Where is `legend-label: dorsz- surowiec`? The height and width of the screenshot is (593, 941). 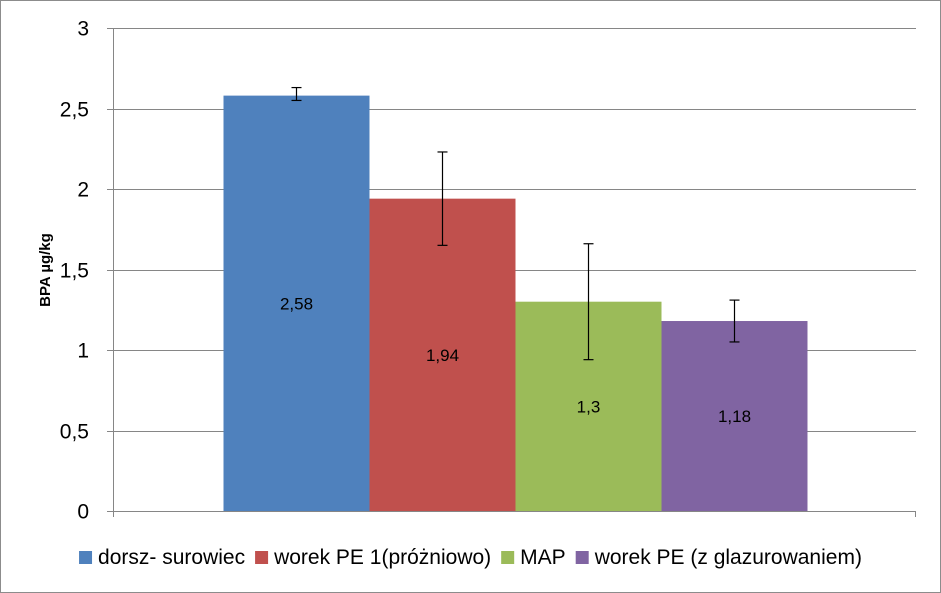
legend-label: dorsz- surowiec is located at coordinates (171, 557).